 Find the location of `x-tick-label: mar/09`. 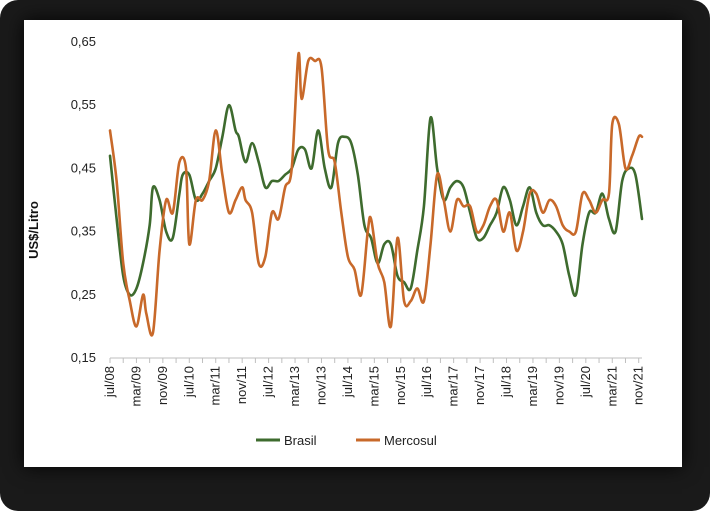

x-tick-label: mar/09 is located at coordinates (135, 386).